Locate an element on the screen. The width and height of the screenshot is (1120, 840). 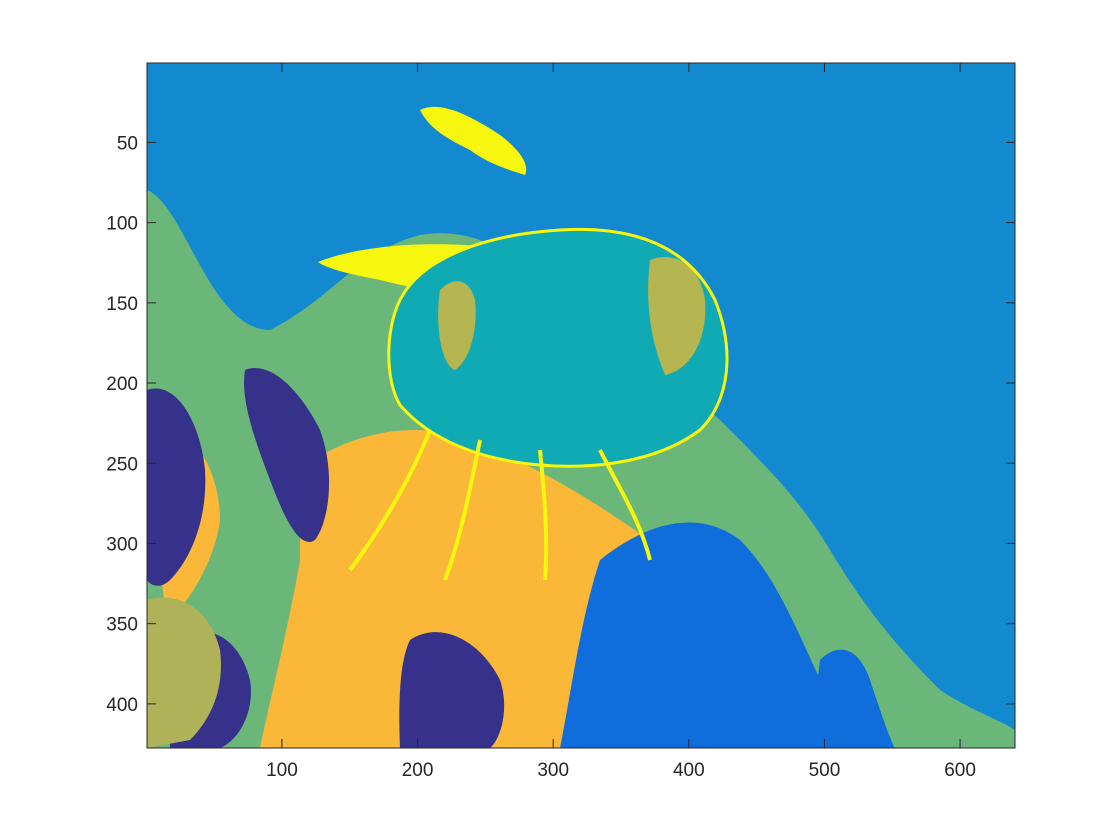
x-tick-label: 300 is located at coordinates (553, 770).